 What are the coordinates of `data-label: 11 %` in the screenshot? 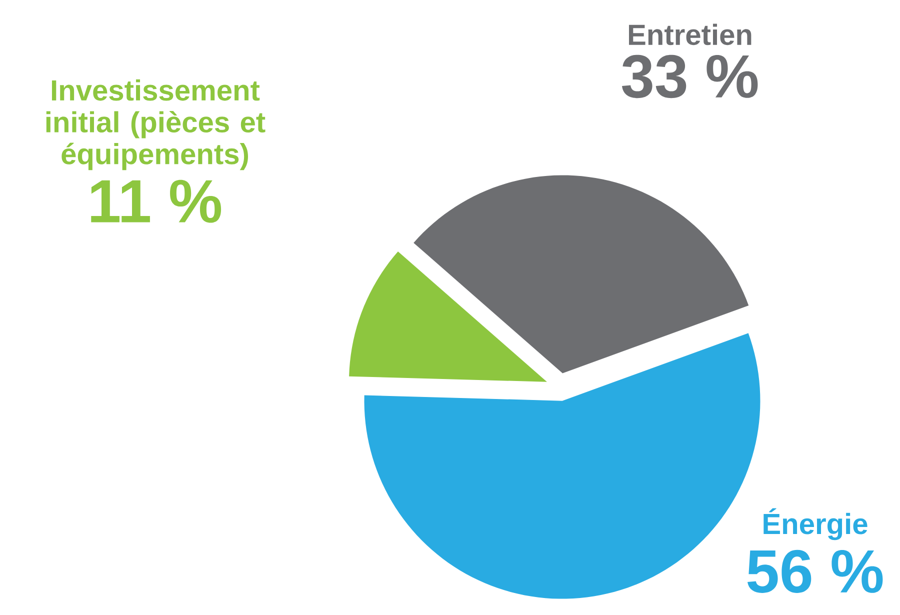 It's located at (156, 201).